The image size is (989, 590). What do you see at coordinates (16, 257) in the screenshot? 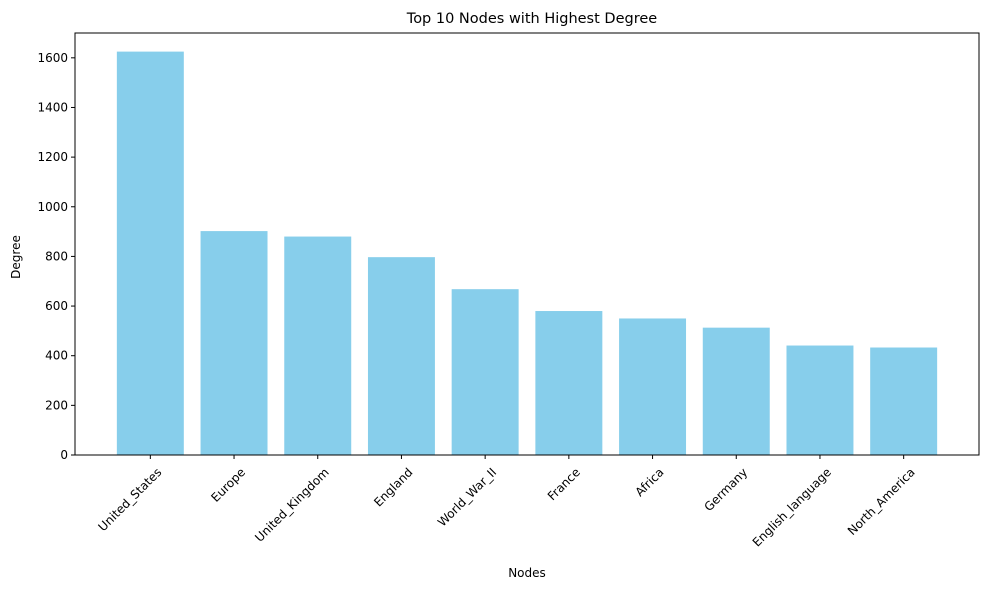
I see `y-axis-label: Degree` at bounding box center [16, 257].